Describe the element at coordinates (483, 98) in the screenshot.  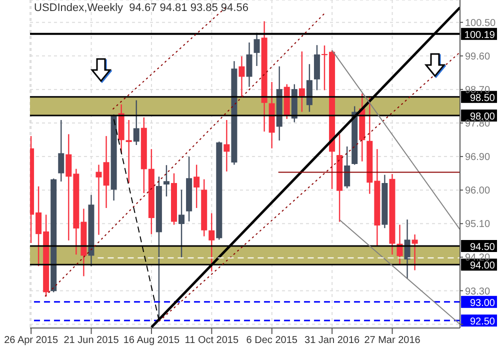
I see `ref-line-label: 98.50` at that location.